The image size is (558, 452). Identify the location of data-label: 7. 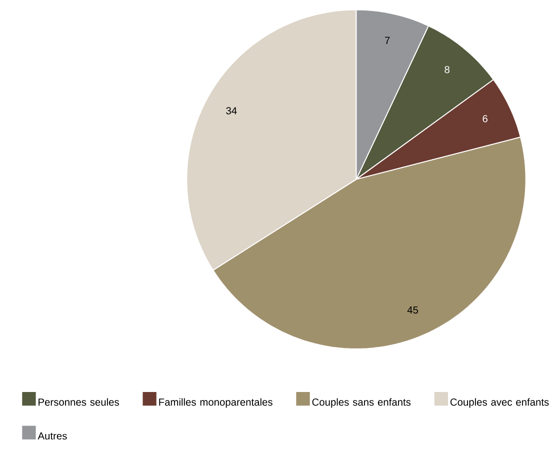
(387, 40).